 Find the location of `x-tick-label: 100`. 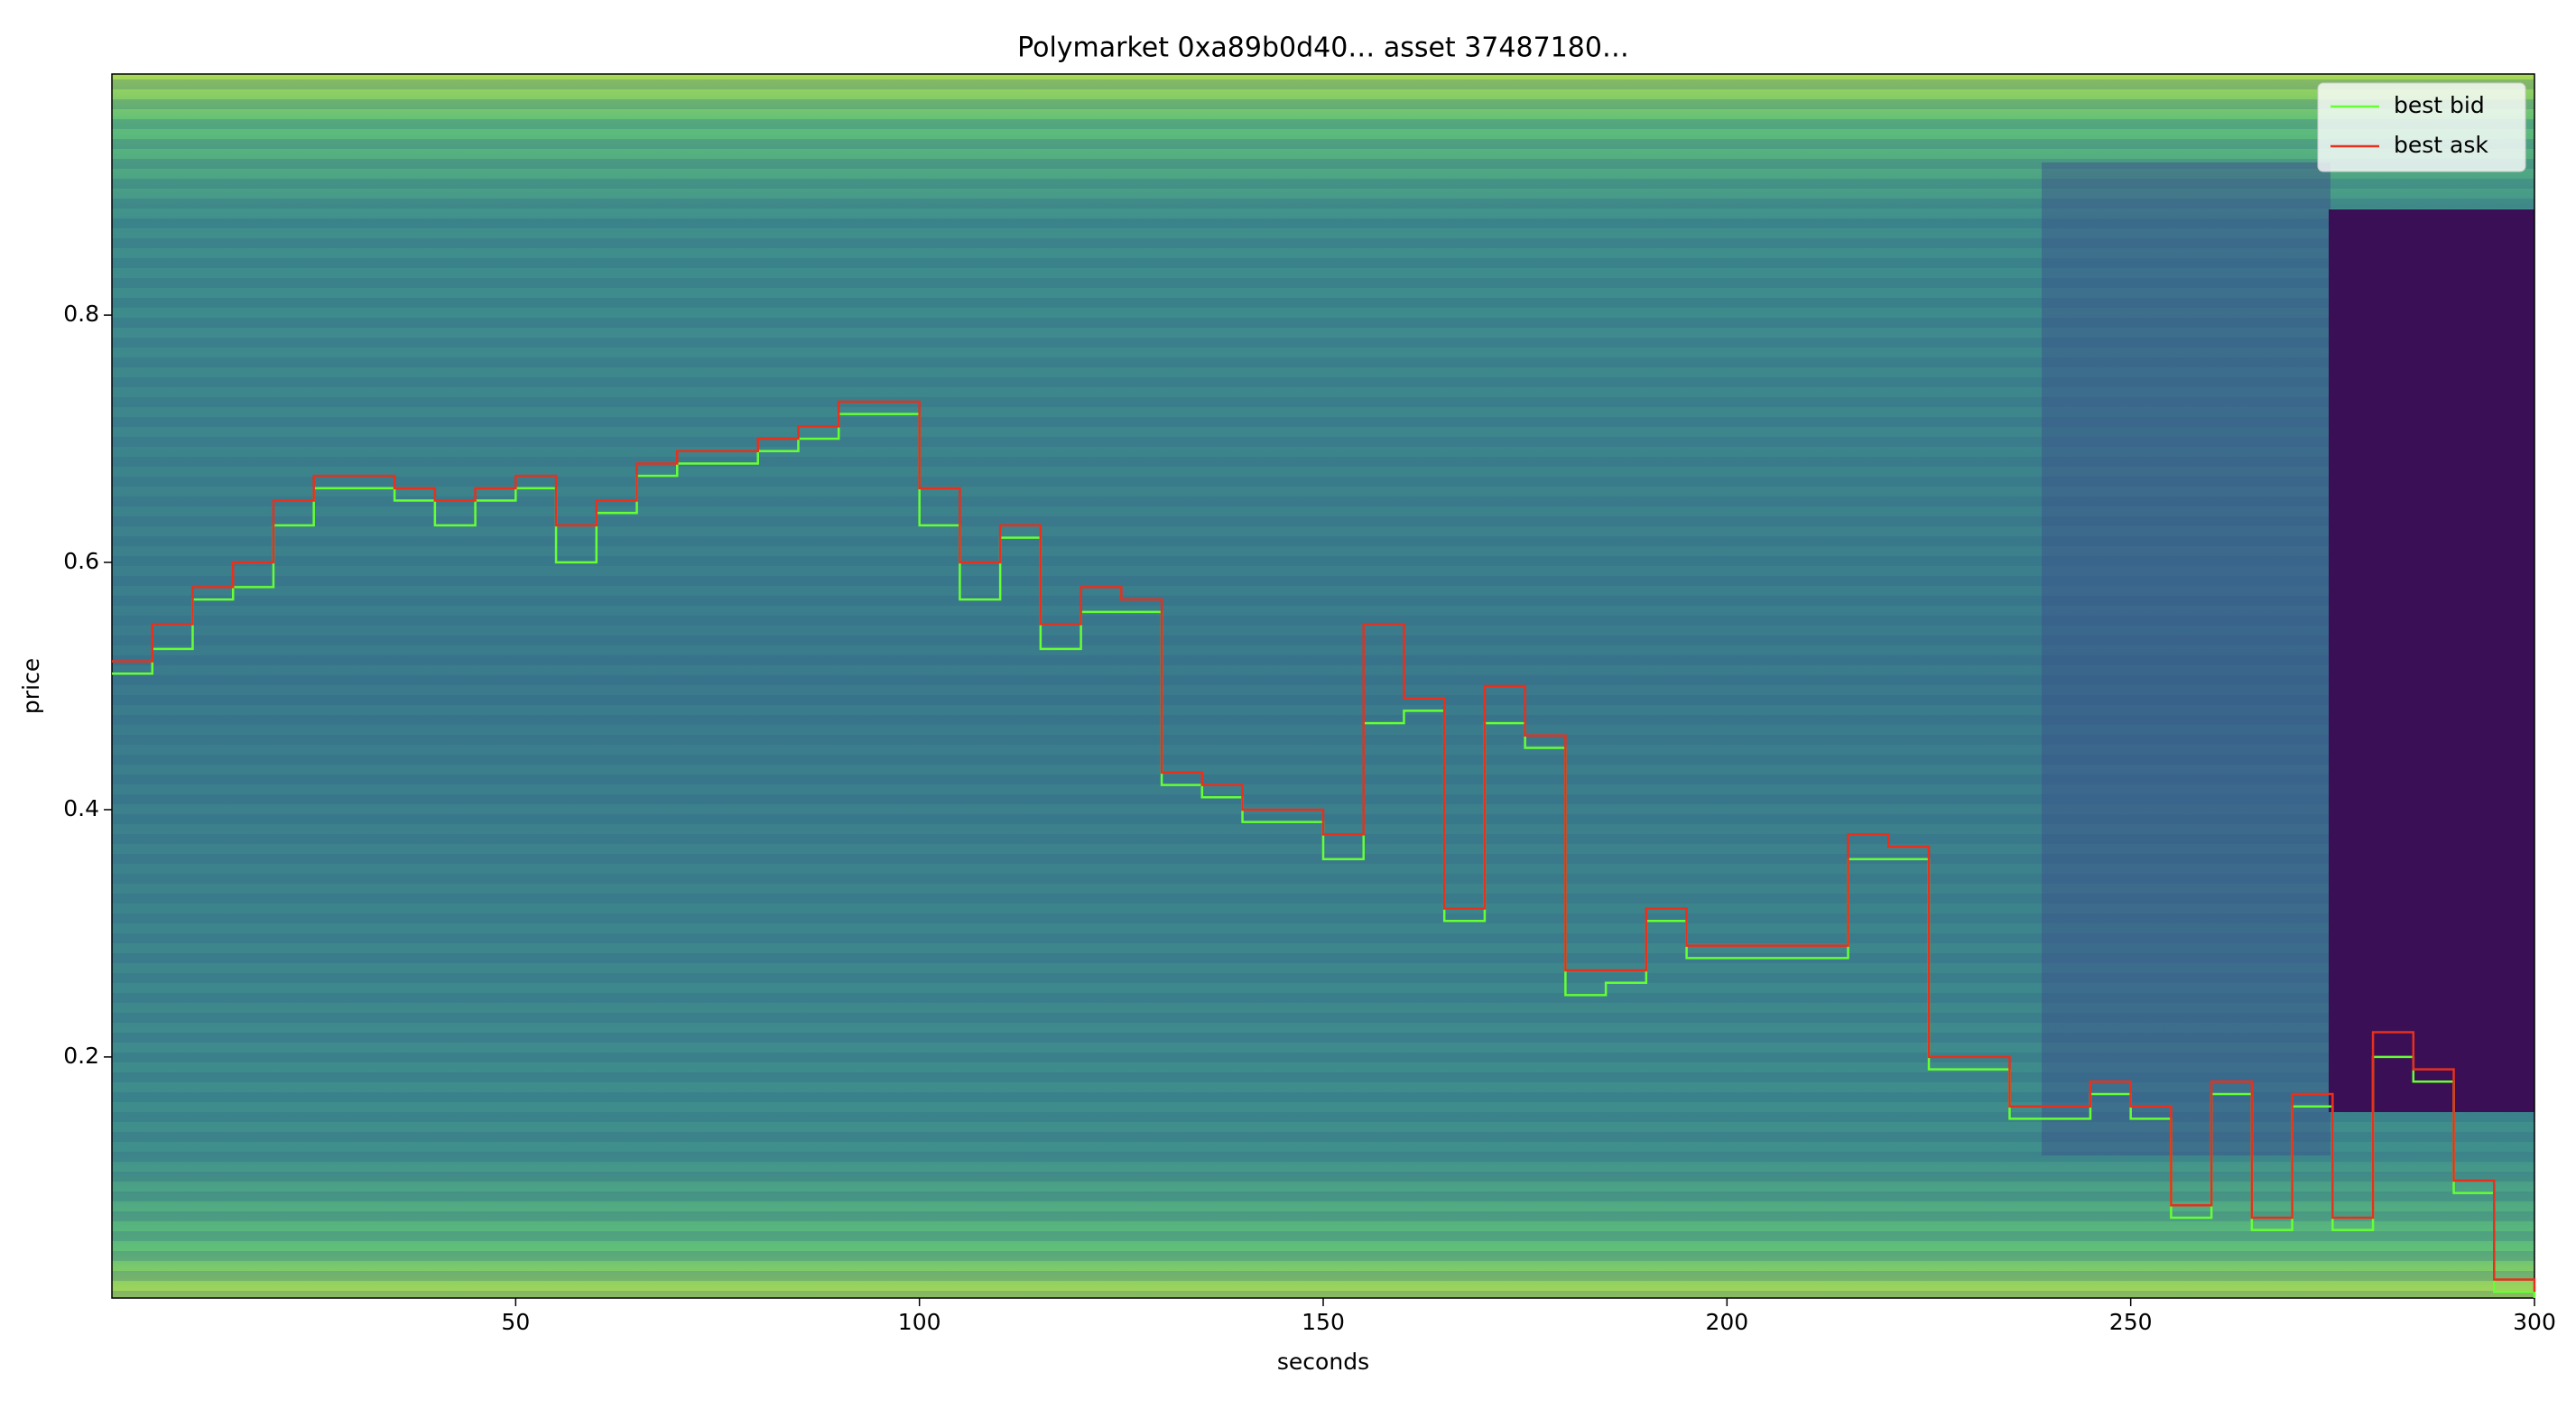

x-tick-label: 100 is located at coordinates (920, 1322).